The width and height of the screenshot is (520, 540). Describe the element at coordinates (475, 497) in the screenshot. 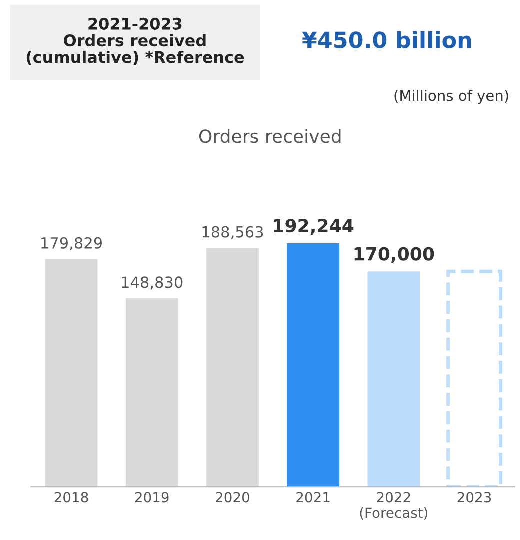

I see `x-tick-label: 2023` at that location.